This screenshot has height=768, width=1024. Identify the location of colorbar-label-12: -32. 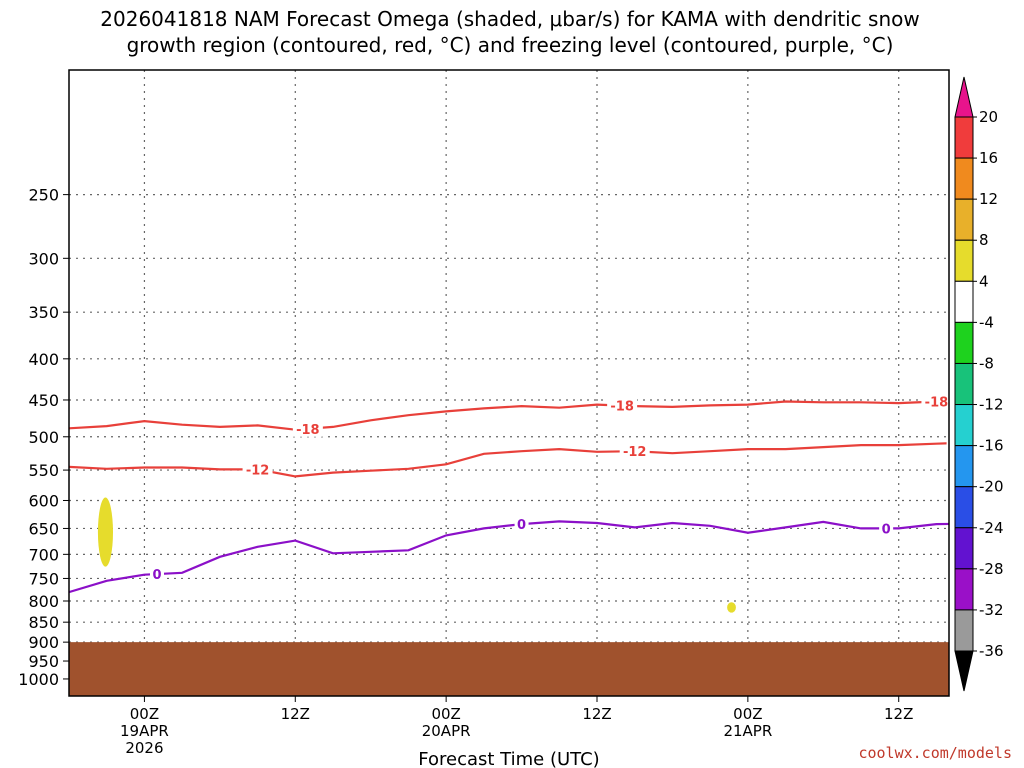
(991, 610).